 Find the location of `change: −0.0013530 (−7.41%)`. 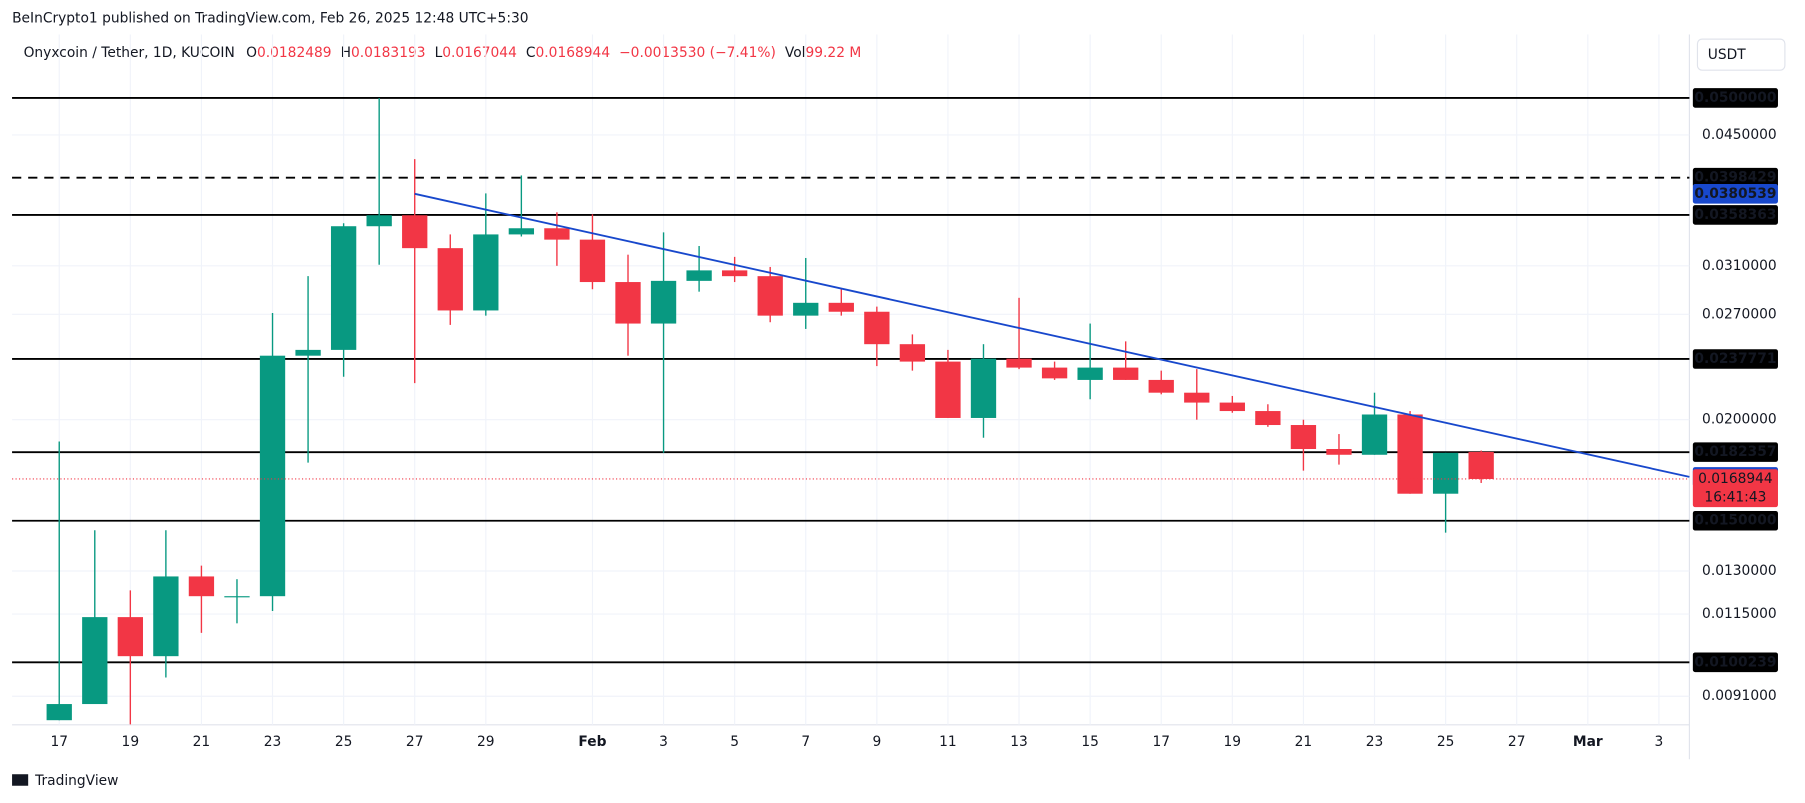

change: −0.0013530 (−7.41%) is located at coordinates (697, 53).